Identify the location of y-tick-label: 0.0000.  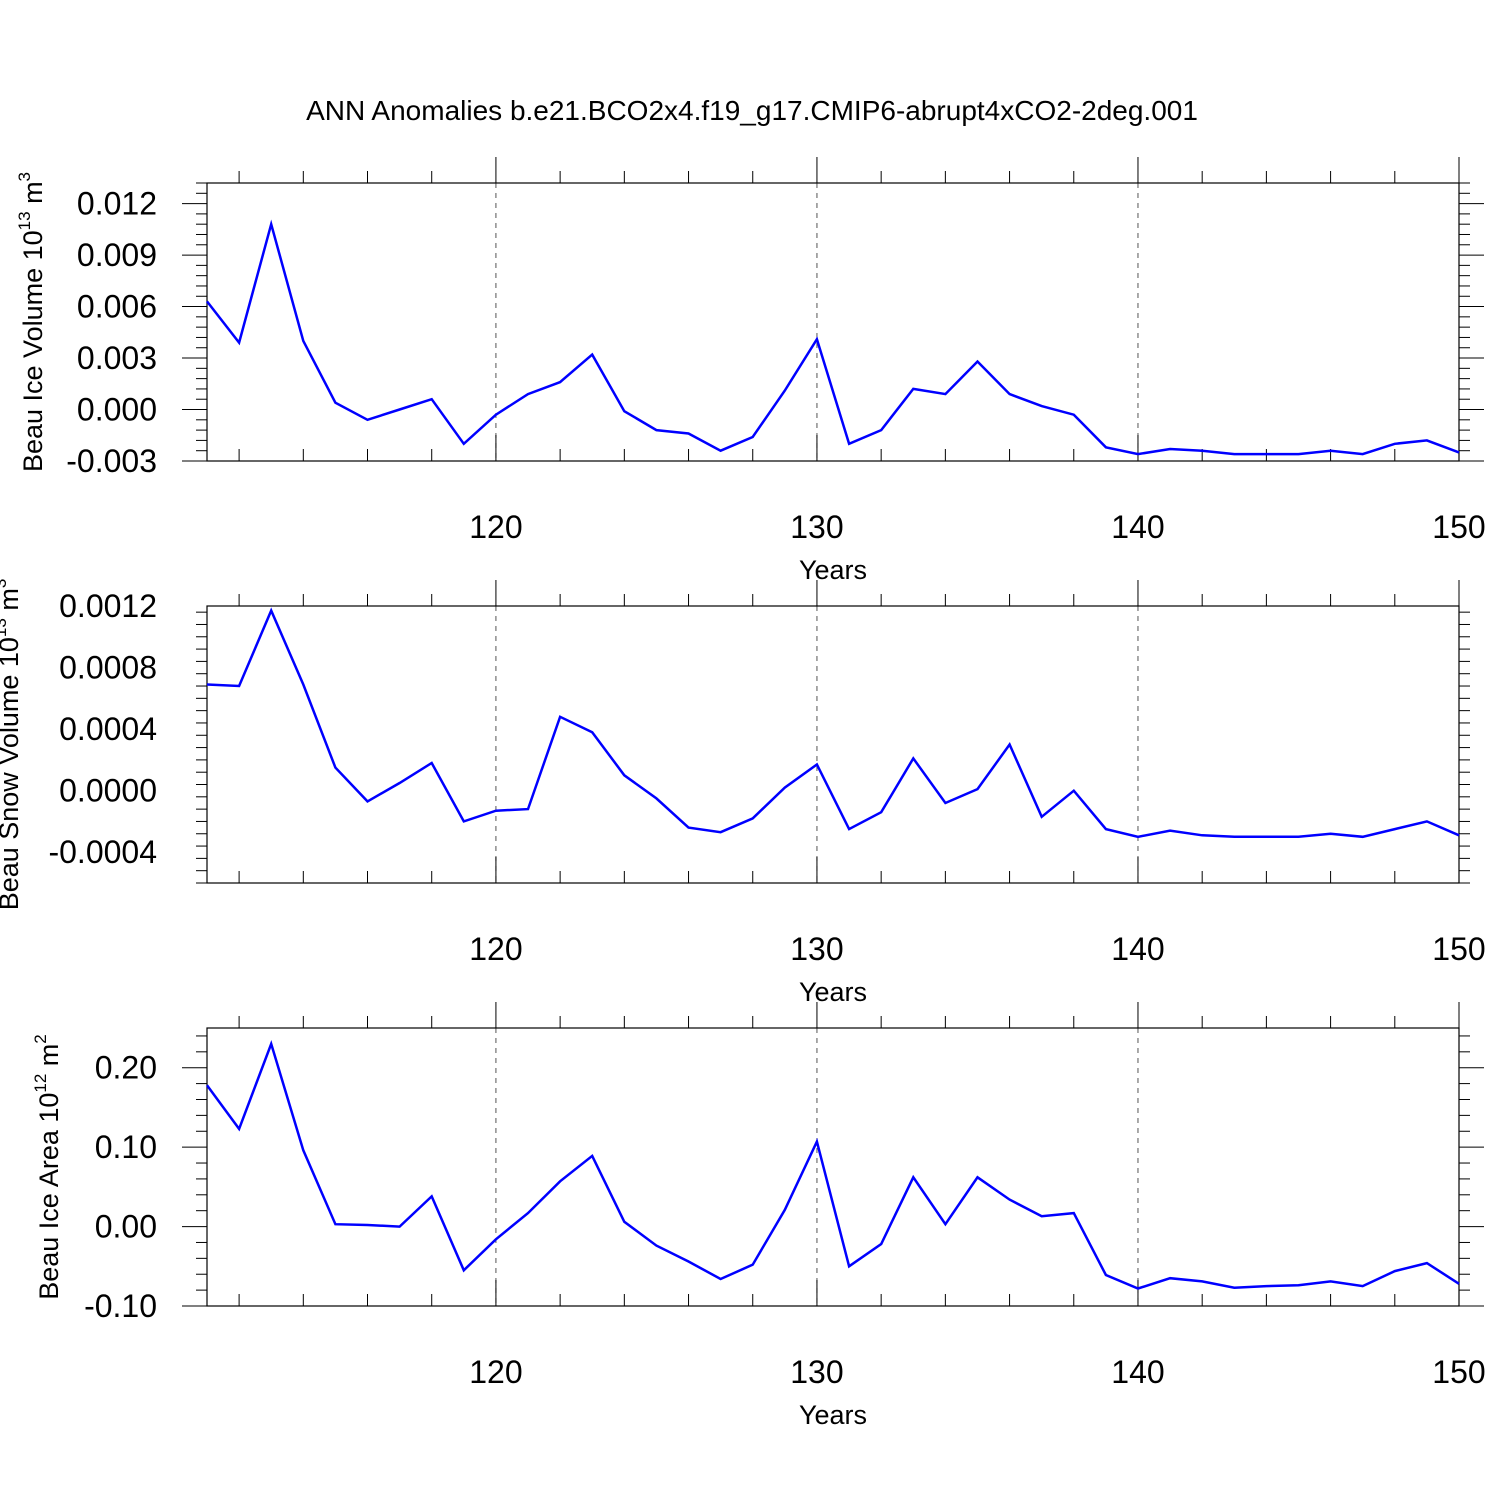
(108, 791).